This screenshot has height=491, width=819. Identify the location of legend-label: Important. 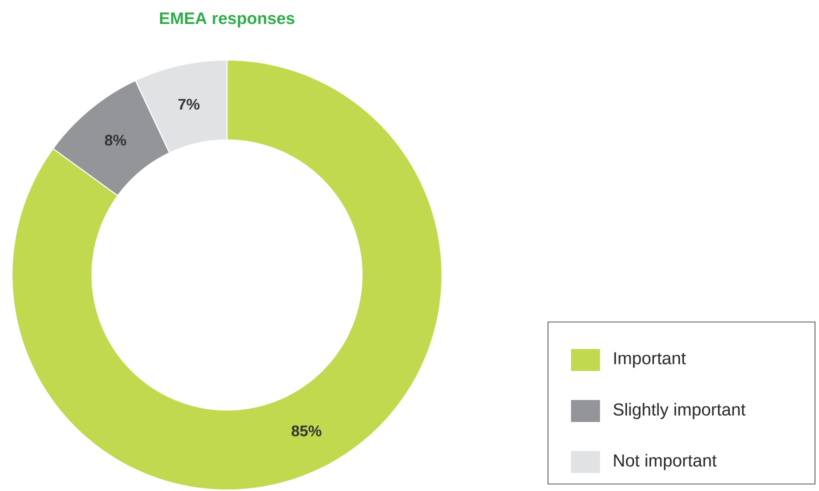
(650, 360).